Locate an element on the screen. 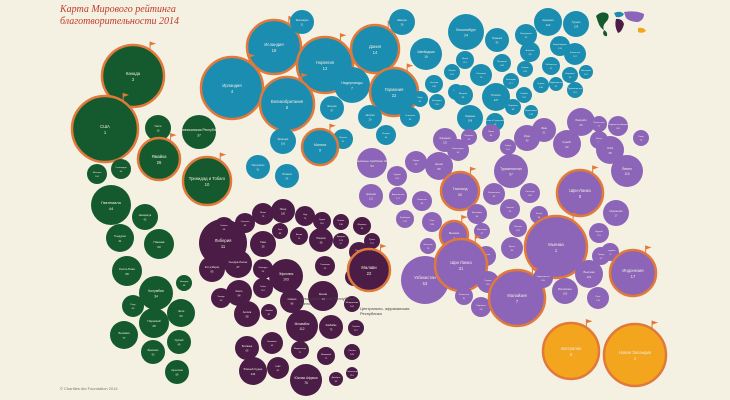  rank-label: 54 is located at coordinates (287, 178).